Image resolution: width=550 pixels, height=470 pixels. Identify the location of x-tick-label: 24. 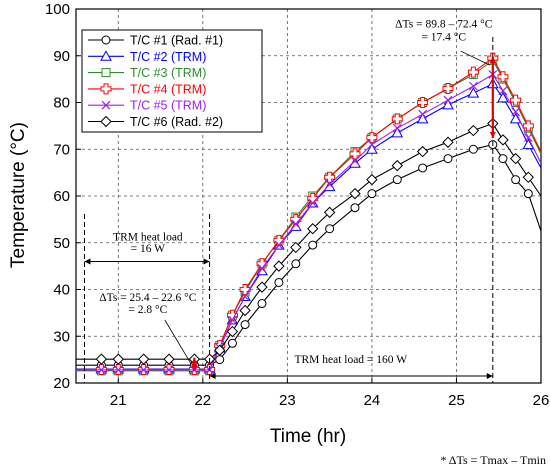
(372, 400).